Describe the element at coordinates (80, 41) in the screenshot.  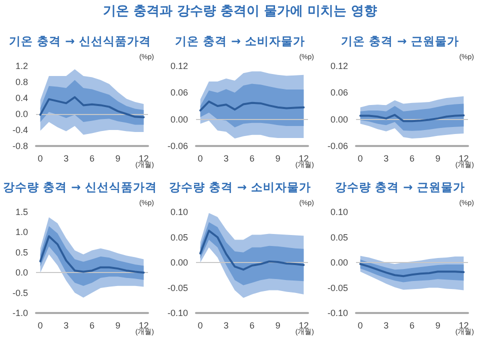
I see `chart-subtitle: 기온 충격 → 신선식품가격` at that location.